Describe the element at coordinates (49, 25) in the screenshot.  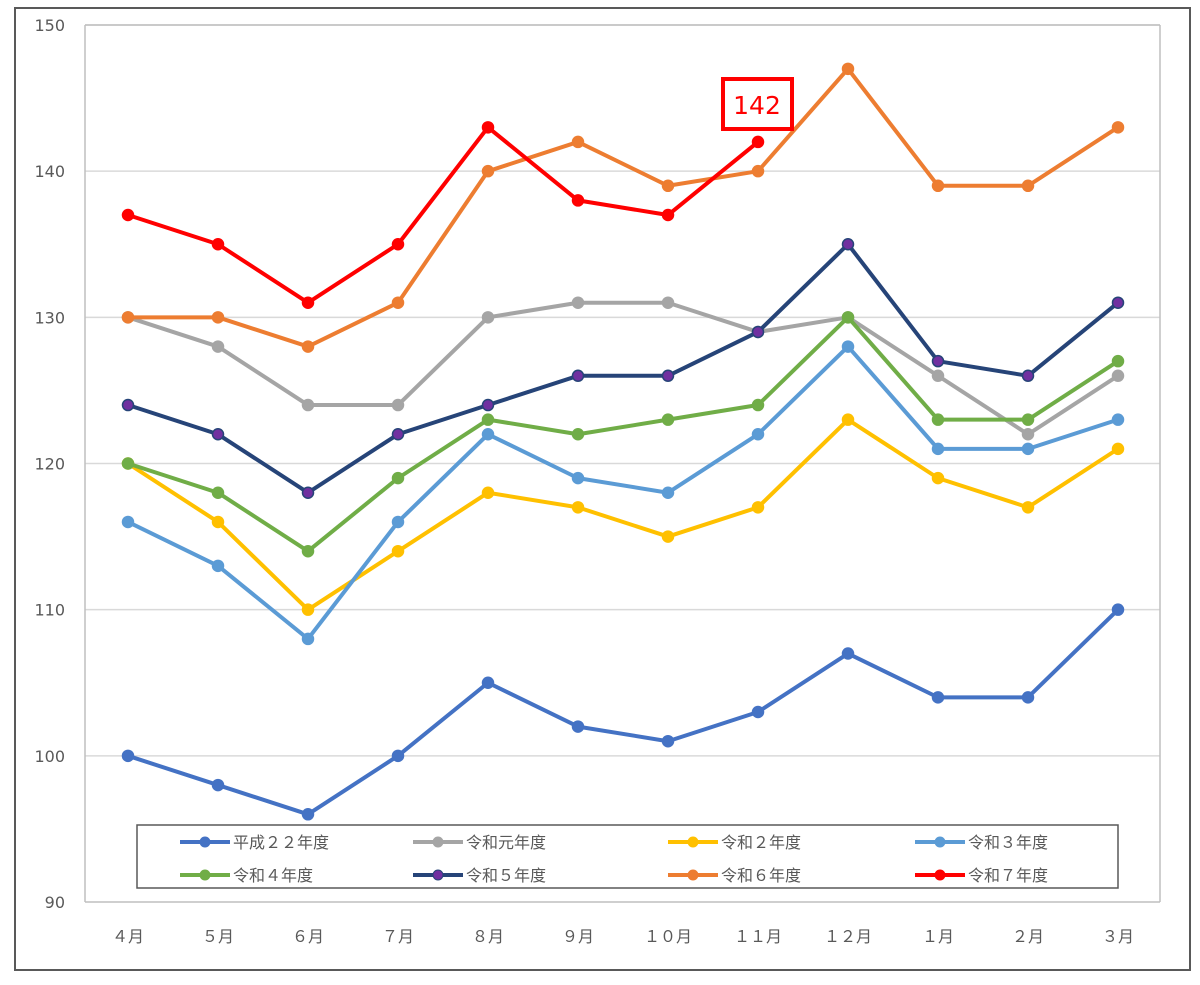
I see `y-tick-label: 150` at that location.